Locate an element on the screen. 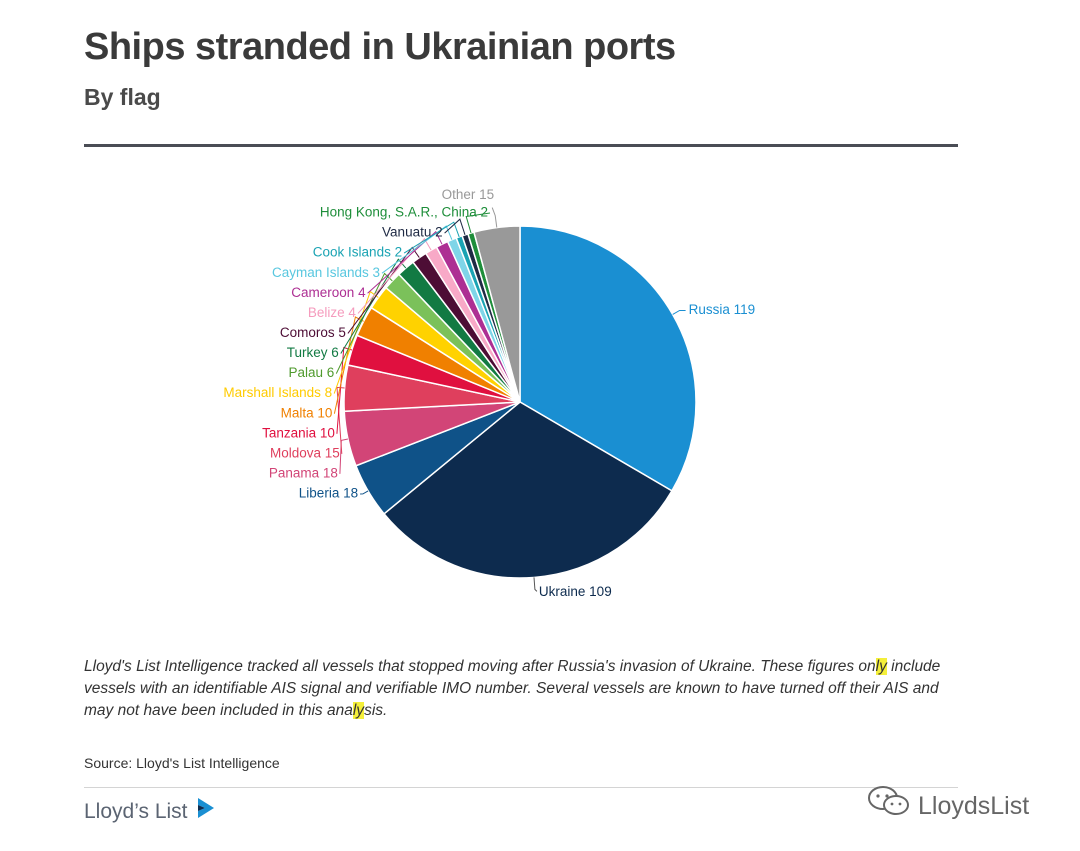  slice-label-turkey: Turkey 6 is located at coordinates (313, 352).